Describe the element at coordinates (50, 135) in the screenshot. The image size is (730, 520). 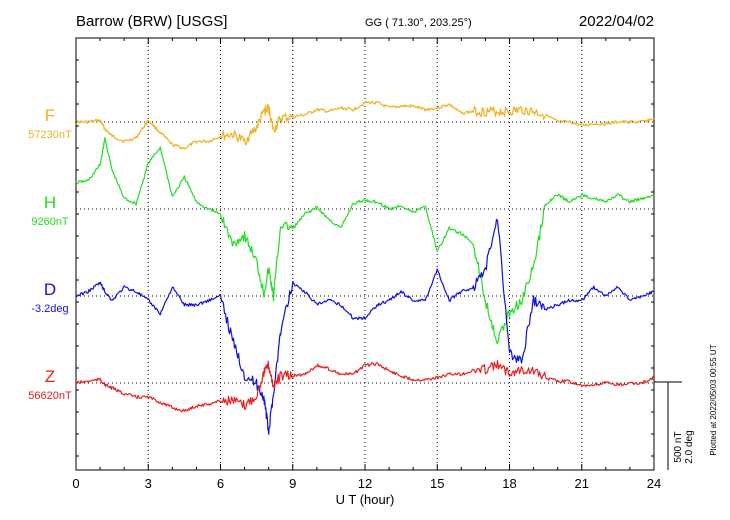
I see `series-baseline-f: 57230nT` at that location.